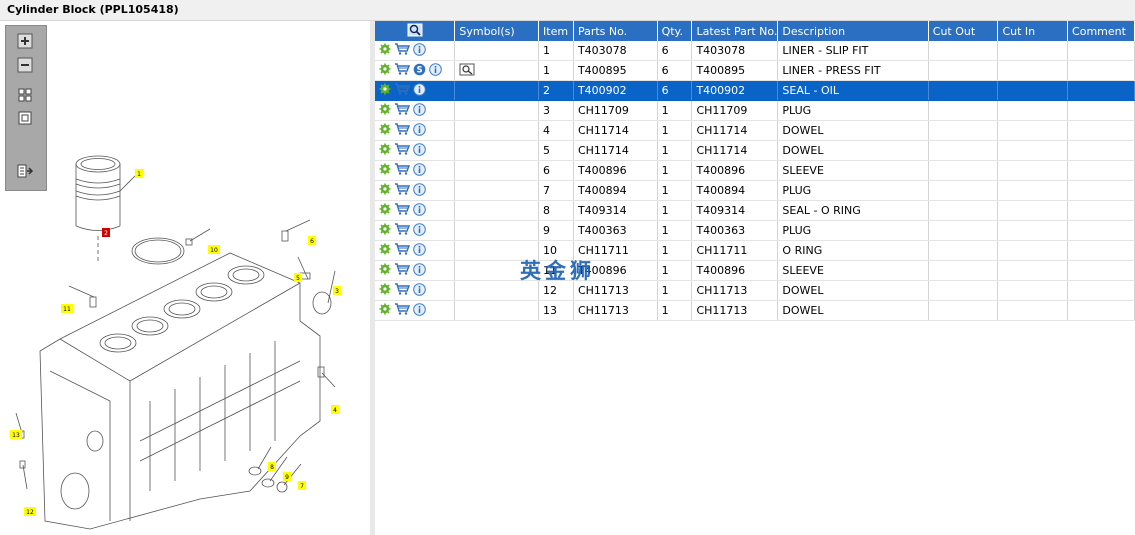  Describe the element at coordinates (615, 31) in the screenshot. I see `col-parts-no: Parts No.` at that location.